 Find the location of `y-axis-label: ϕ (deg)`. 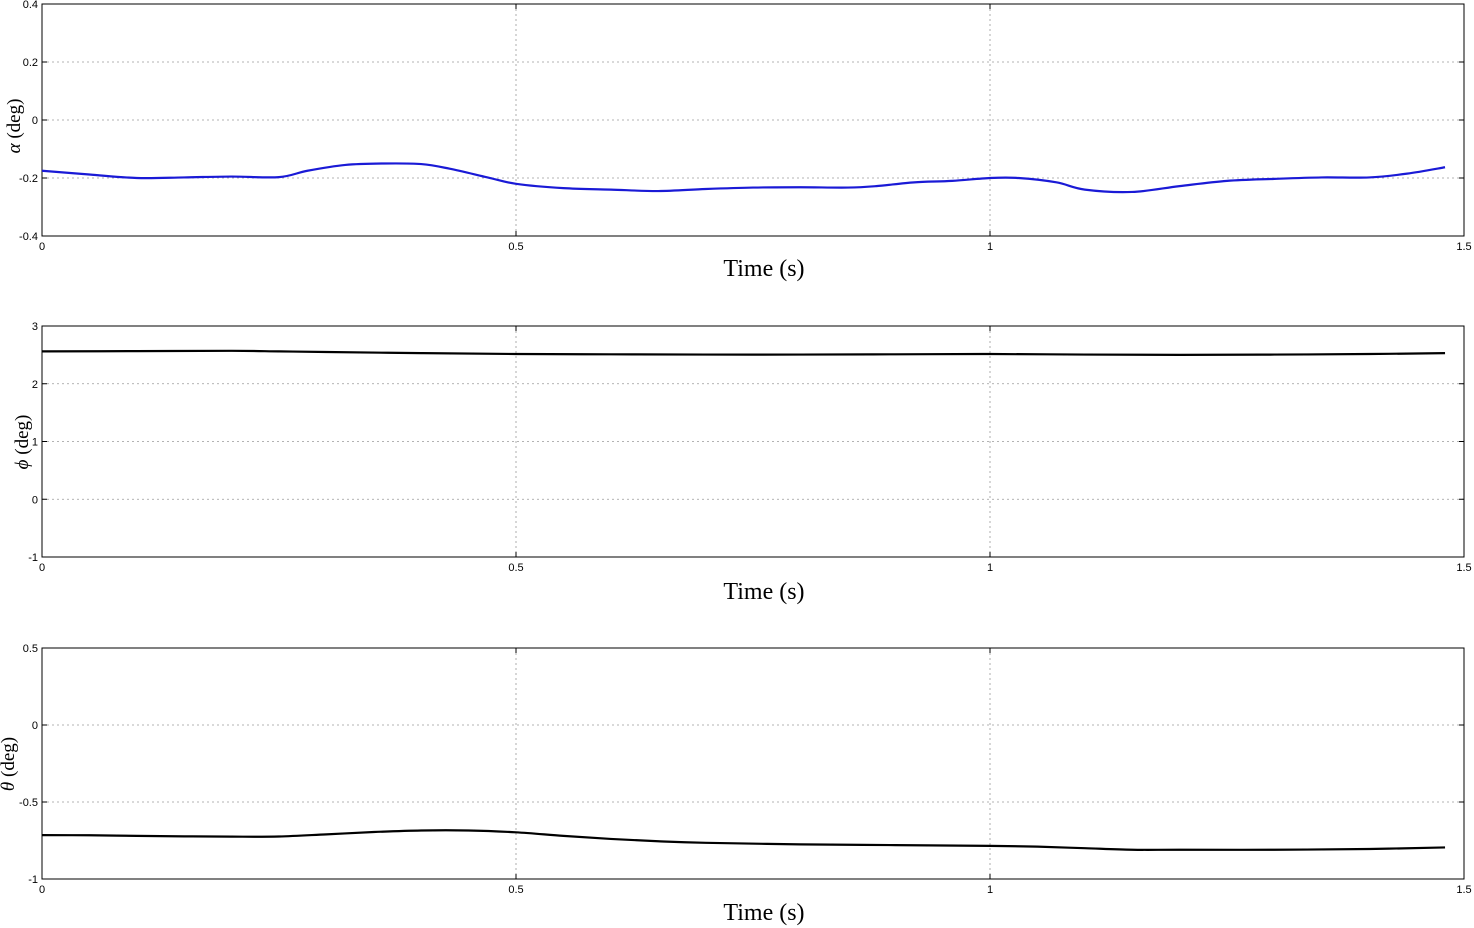

y-axis-label: ϕ (deg) is located at coordinates (22, 442).